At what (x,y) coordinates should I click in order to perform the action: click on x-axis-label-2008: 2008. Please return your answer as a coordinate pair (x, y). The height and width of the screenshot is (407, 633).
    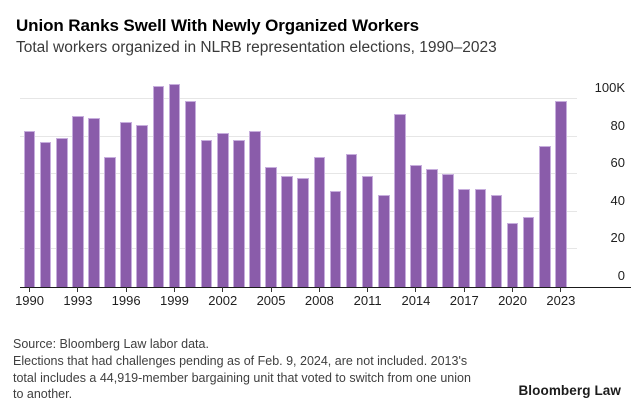
    Looking at the image, I should click on (319, 300).